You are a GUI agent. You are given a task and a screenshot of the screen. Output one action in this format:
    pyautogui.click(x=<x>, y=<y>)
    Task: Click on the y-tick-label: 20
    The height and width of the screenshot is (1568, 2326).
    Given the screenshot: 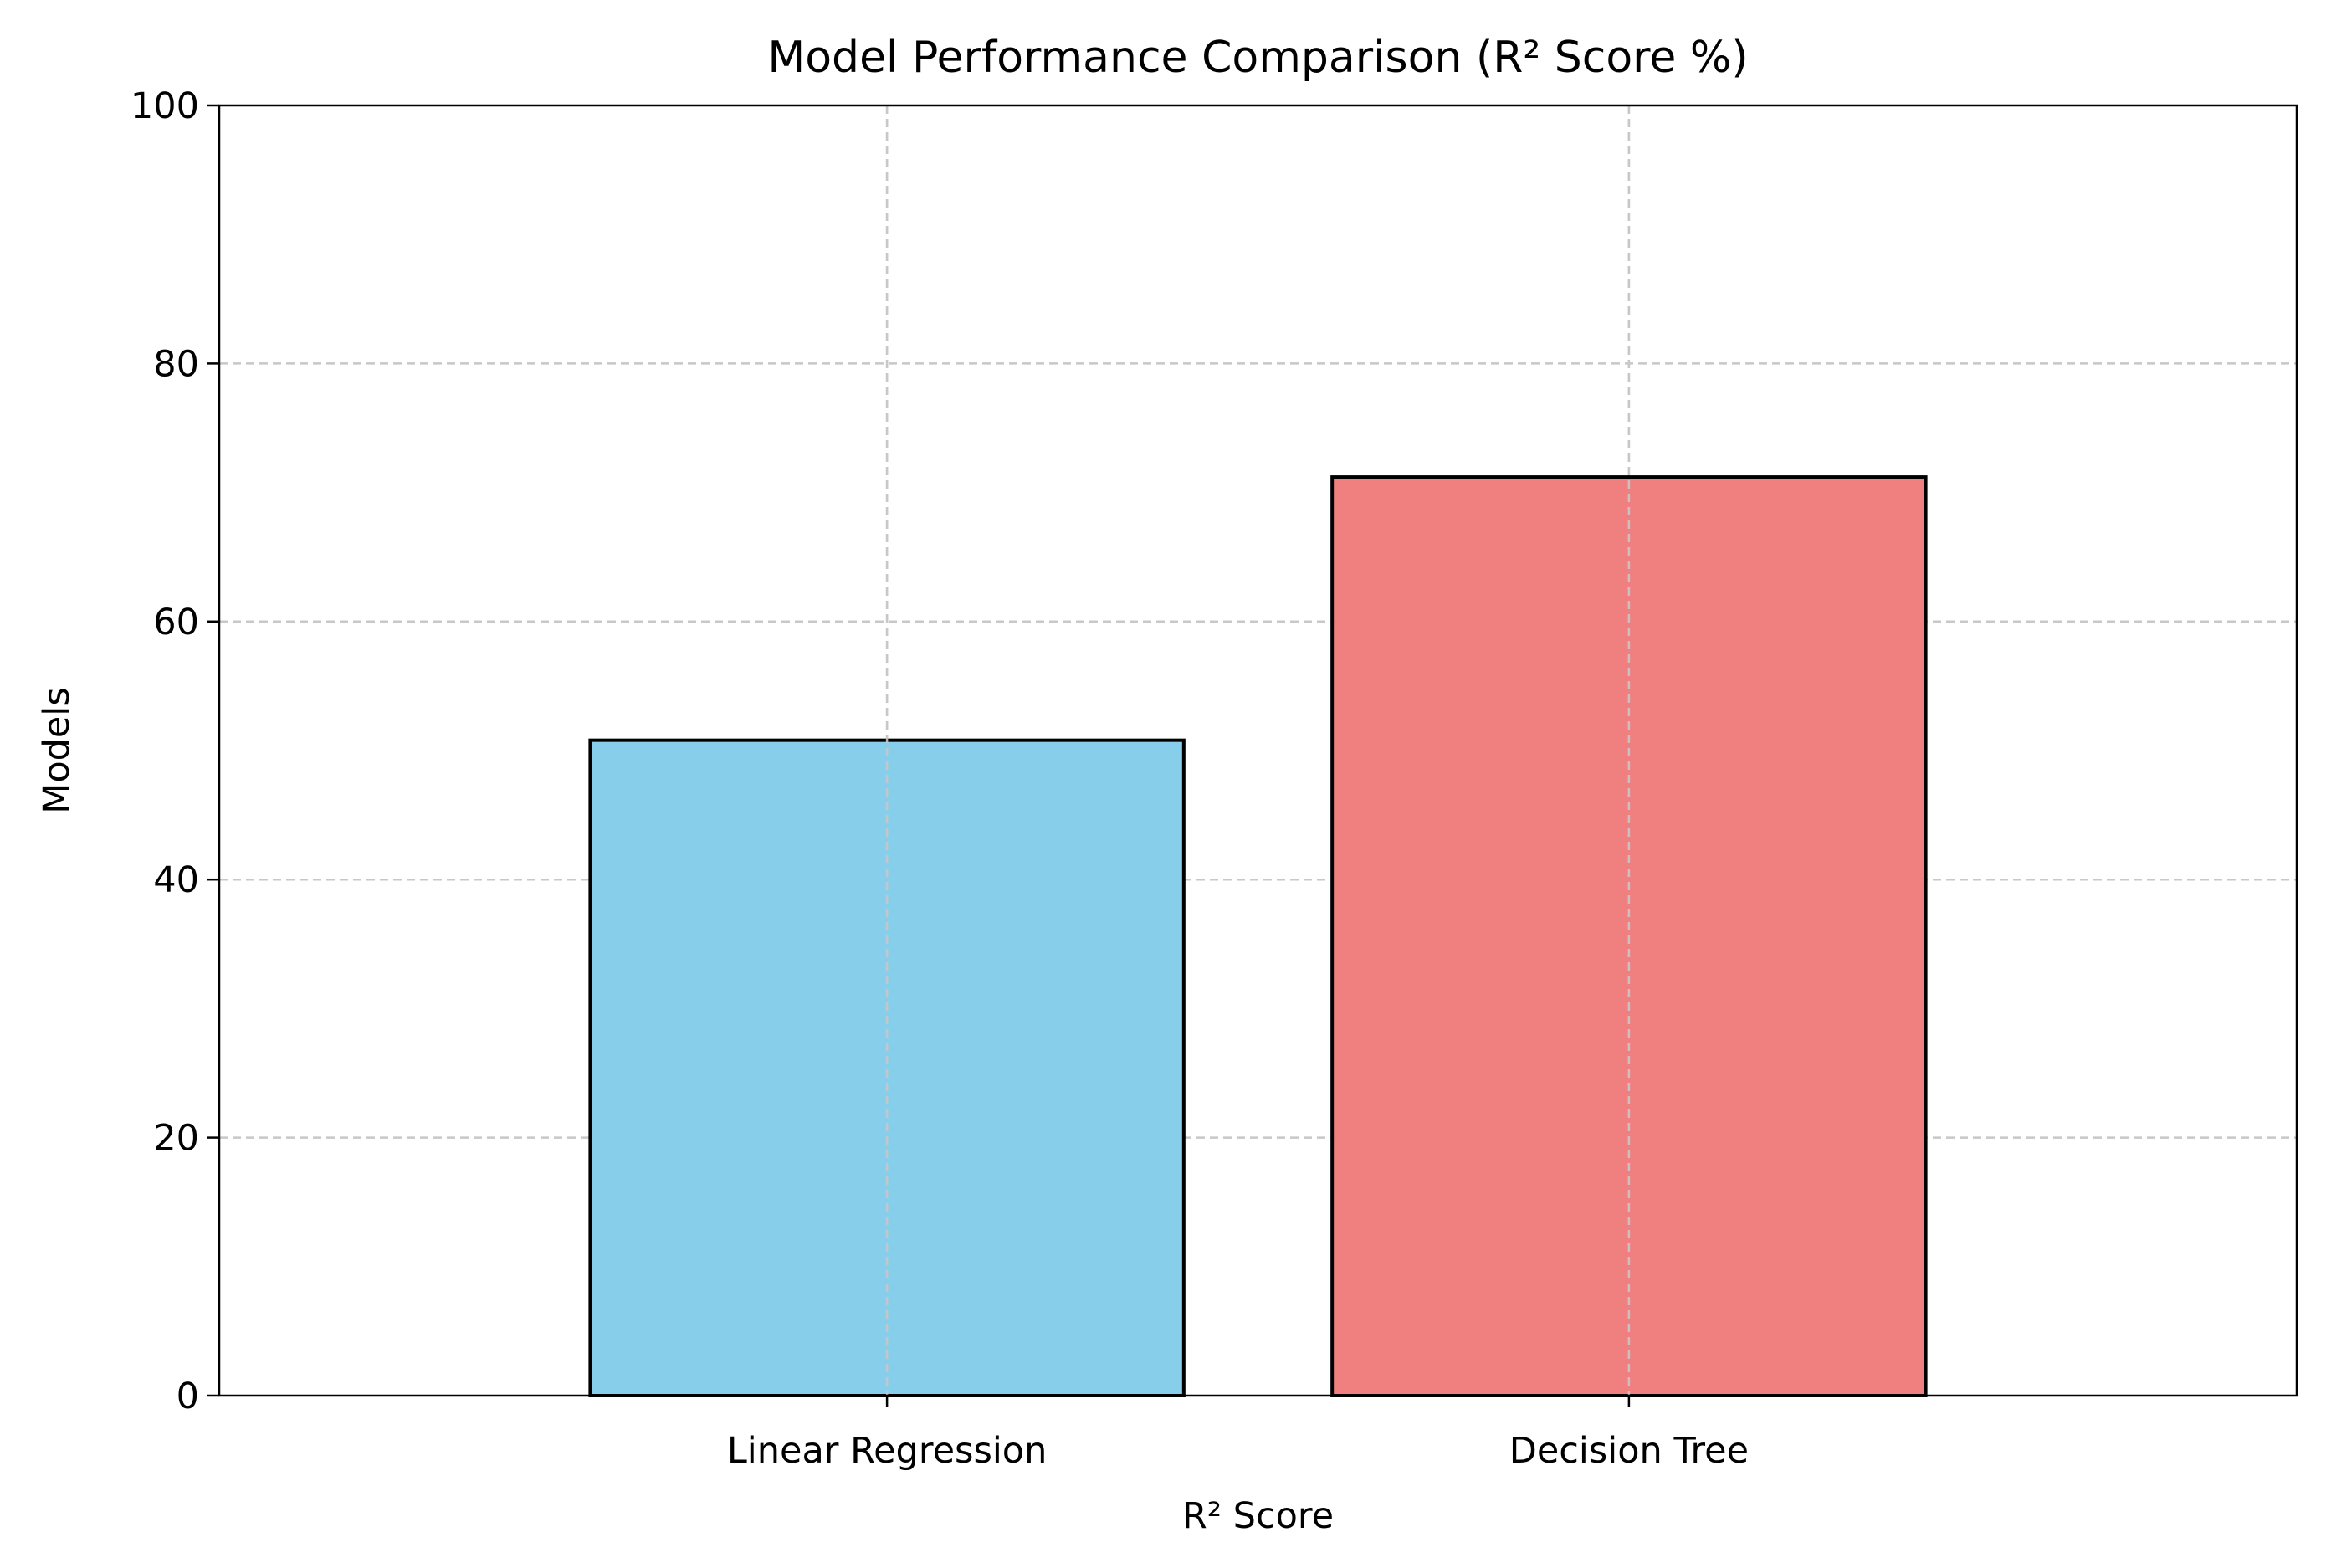 What is the action you would take?
    pyautogui.click(x=176, y=1139)
    